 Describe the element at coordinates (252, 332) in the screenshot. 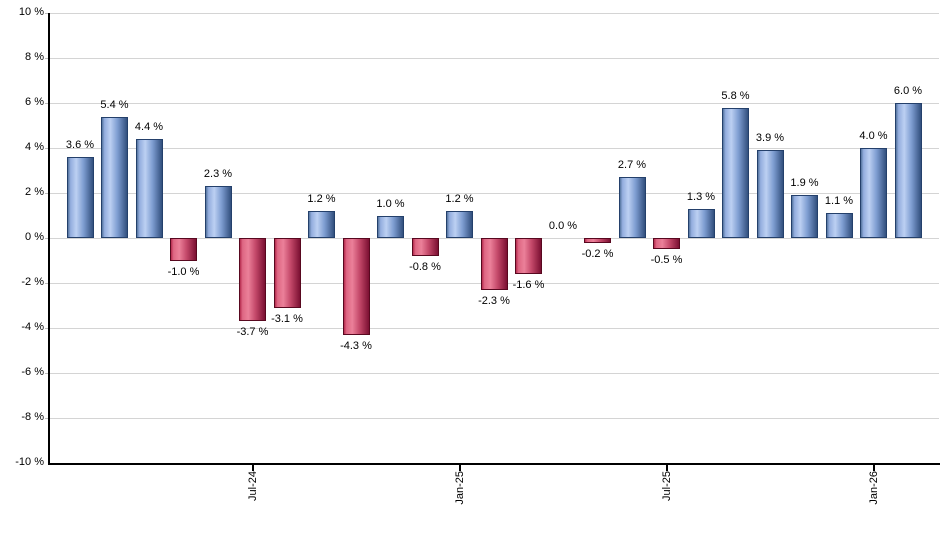

I see `bar-value-label: -3.7 %` at that location.